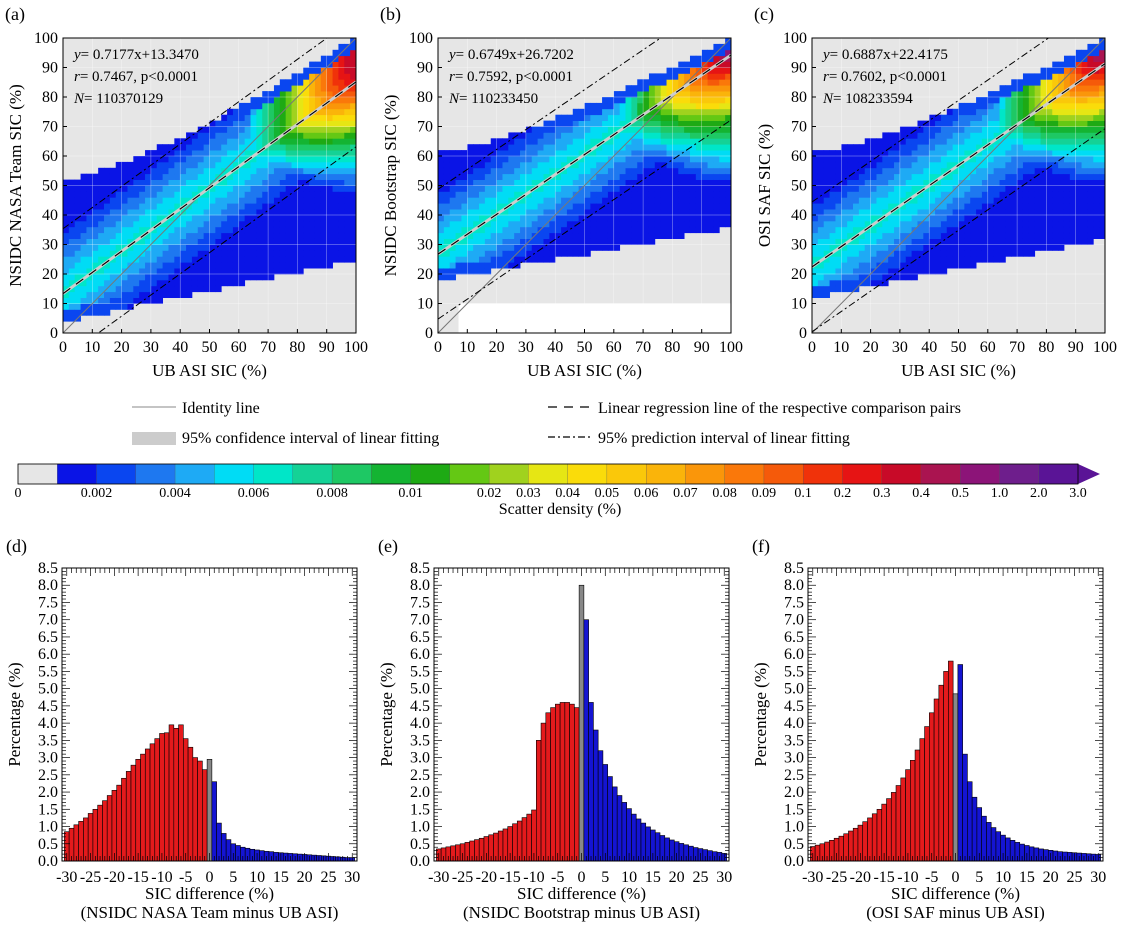 This screenshot has height=935, width=1121. Describe the element at coordinates (297, 347) in the screenshot. I see `x-tick-label: 80` at that location.